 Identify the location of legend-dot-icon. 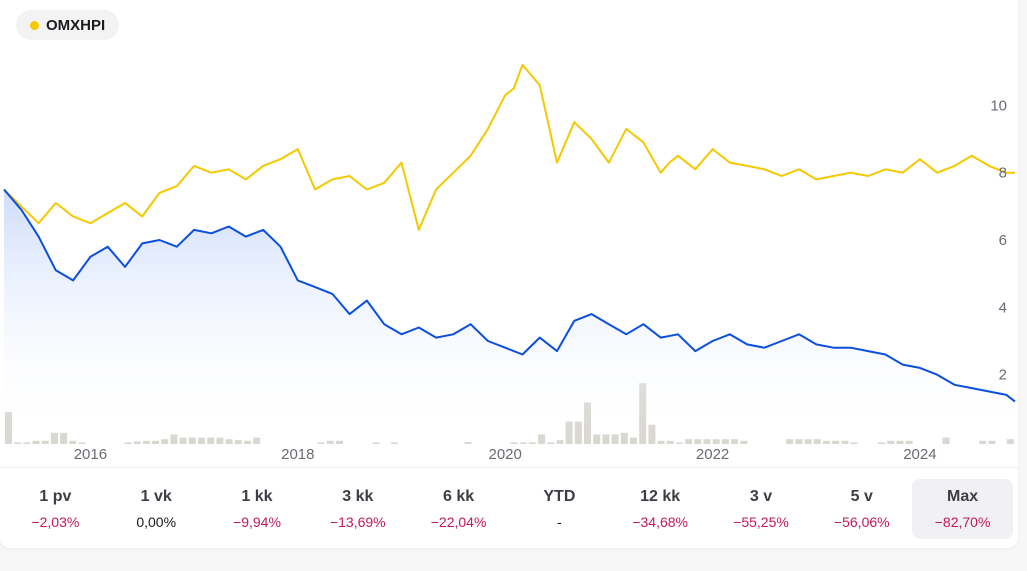
(34, 25).